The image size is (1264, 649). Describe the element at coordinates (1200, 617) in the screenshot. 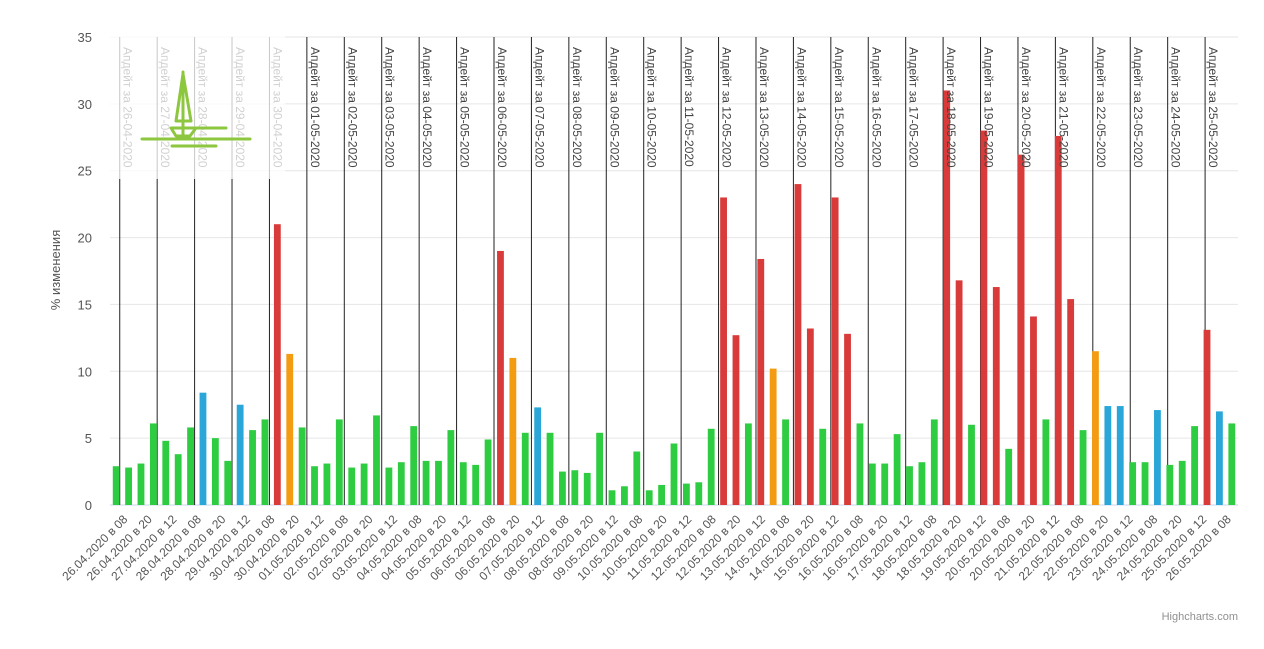

I see `credits-link: Highcharts.com` at that location.